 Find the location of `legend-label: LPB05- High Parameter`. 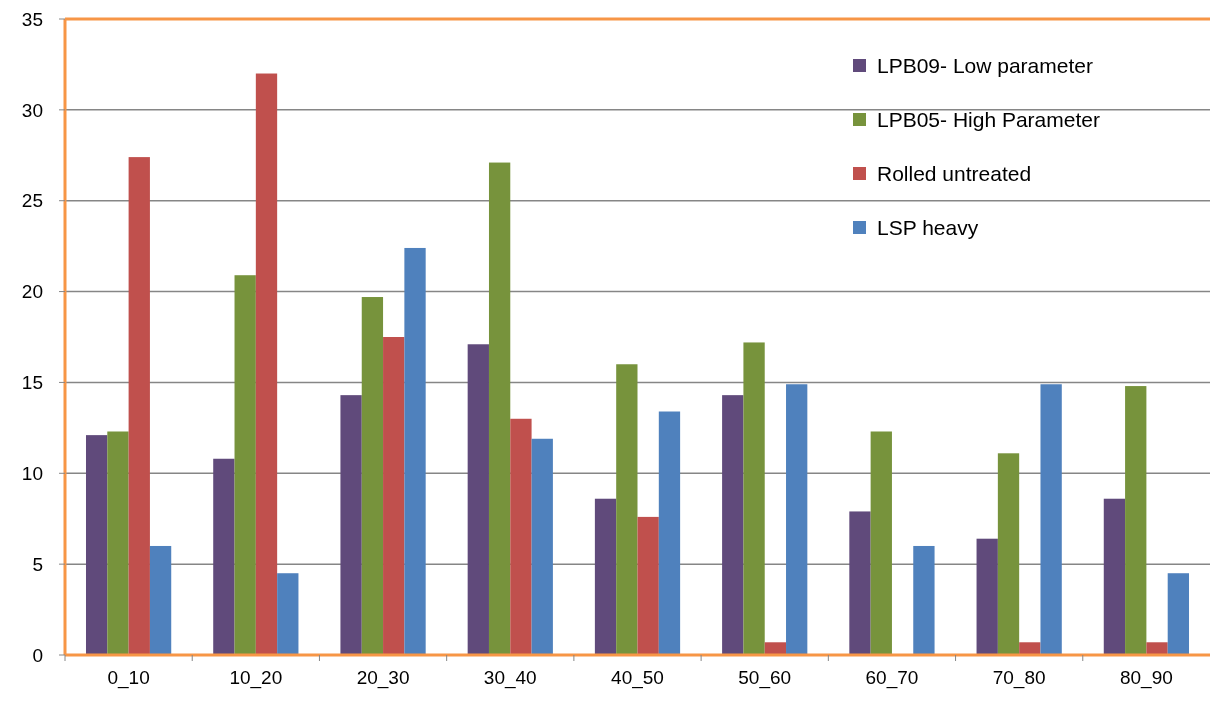

legend-label: LPB05- High Parameter is located at coordinates (988, 120).